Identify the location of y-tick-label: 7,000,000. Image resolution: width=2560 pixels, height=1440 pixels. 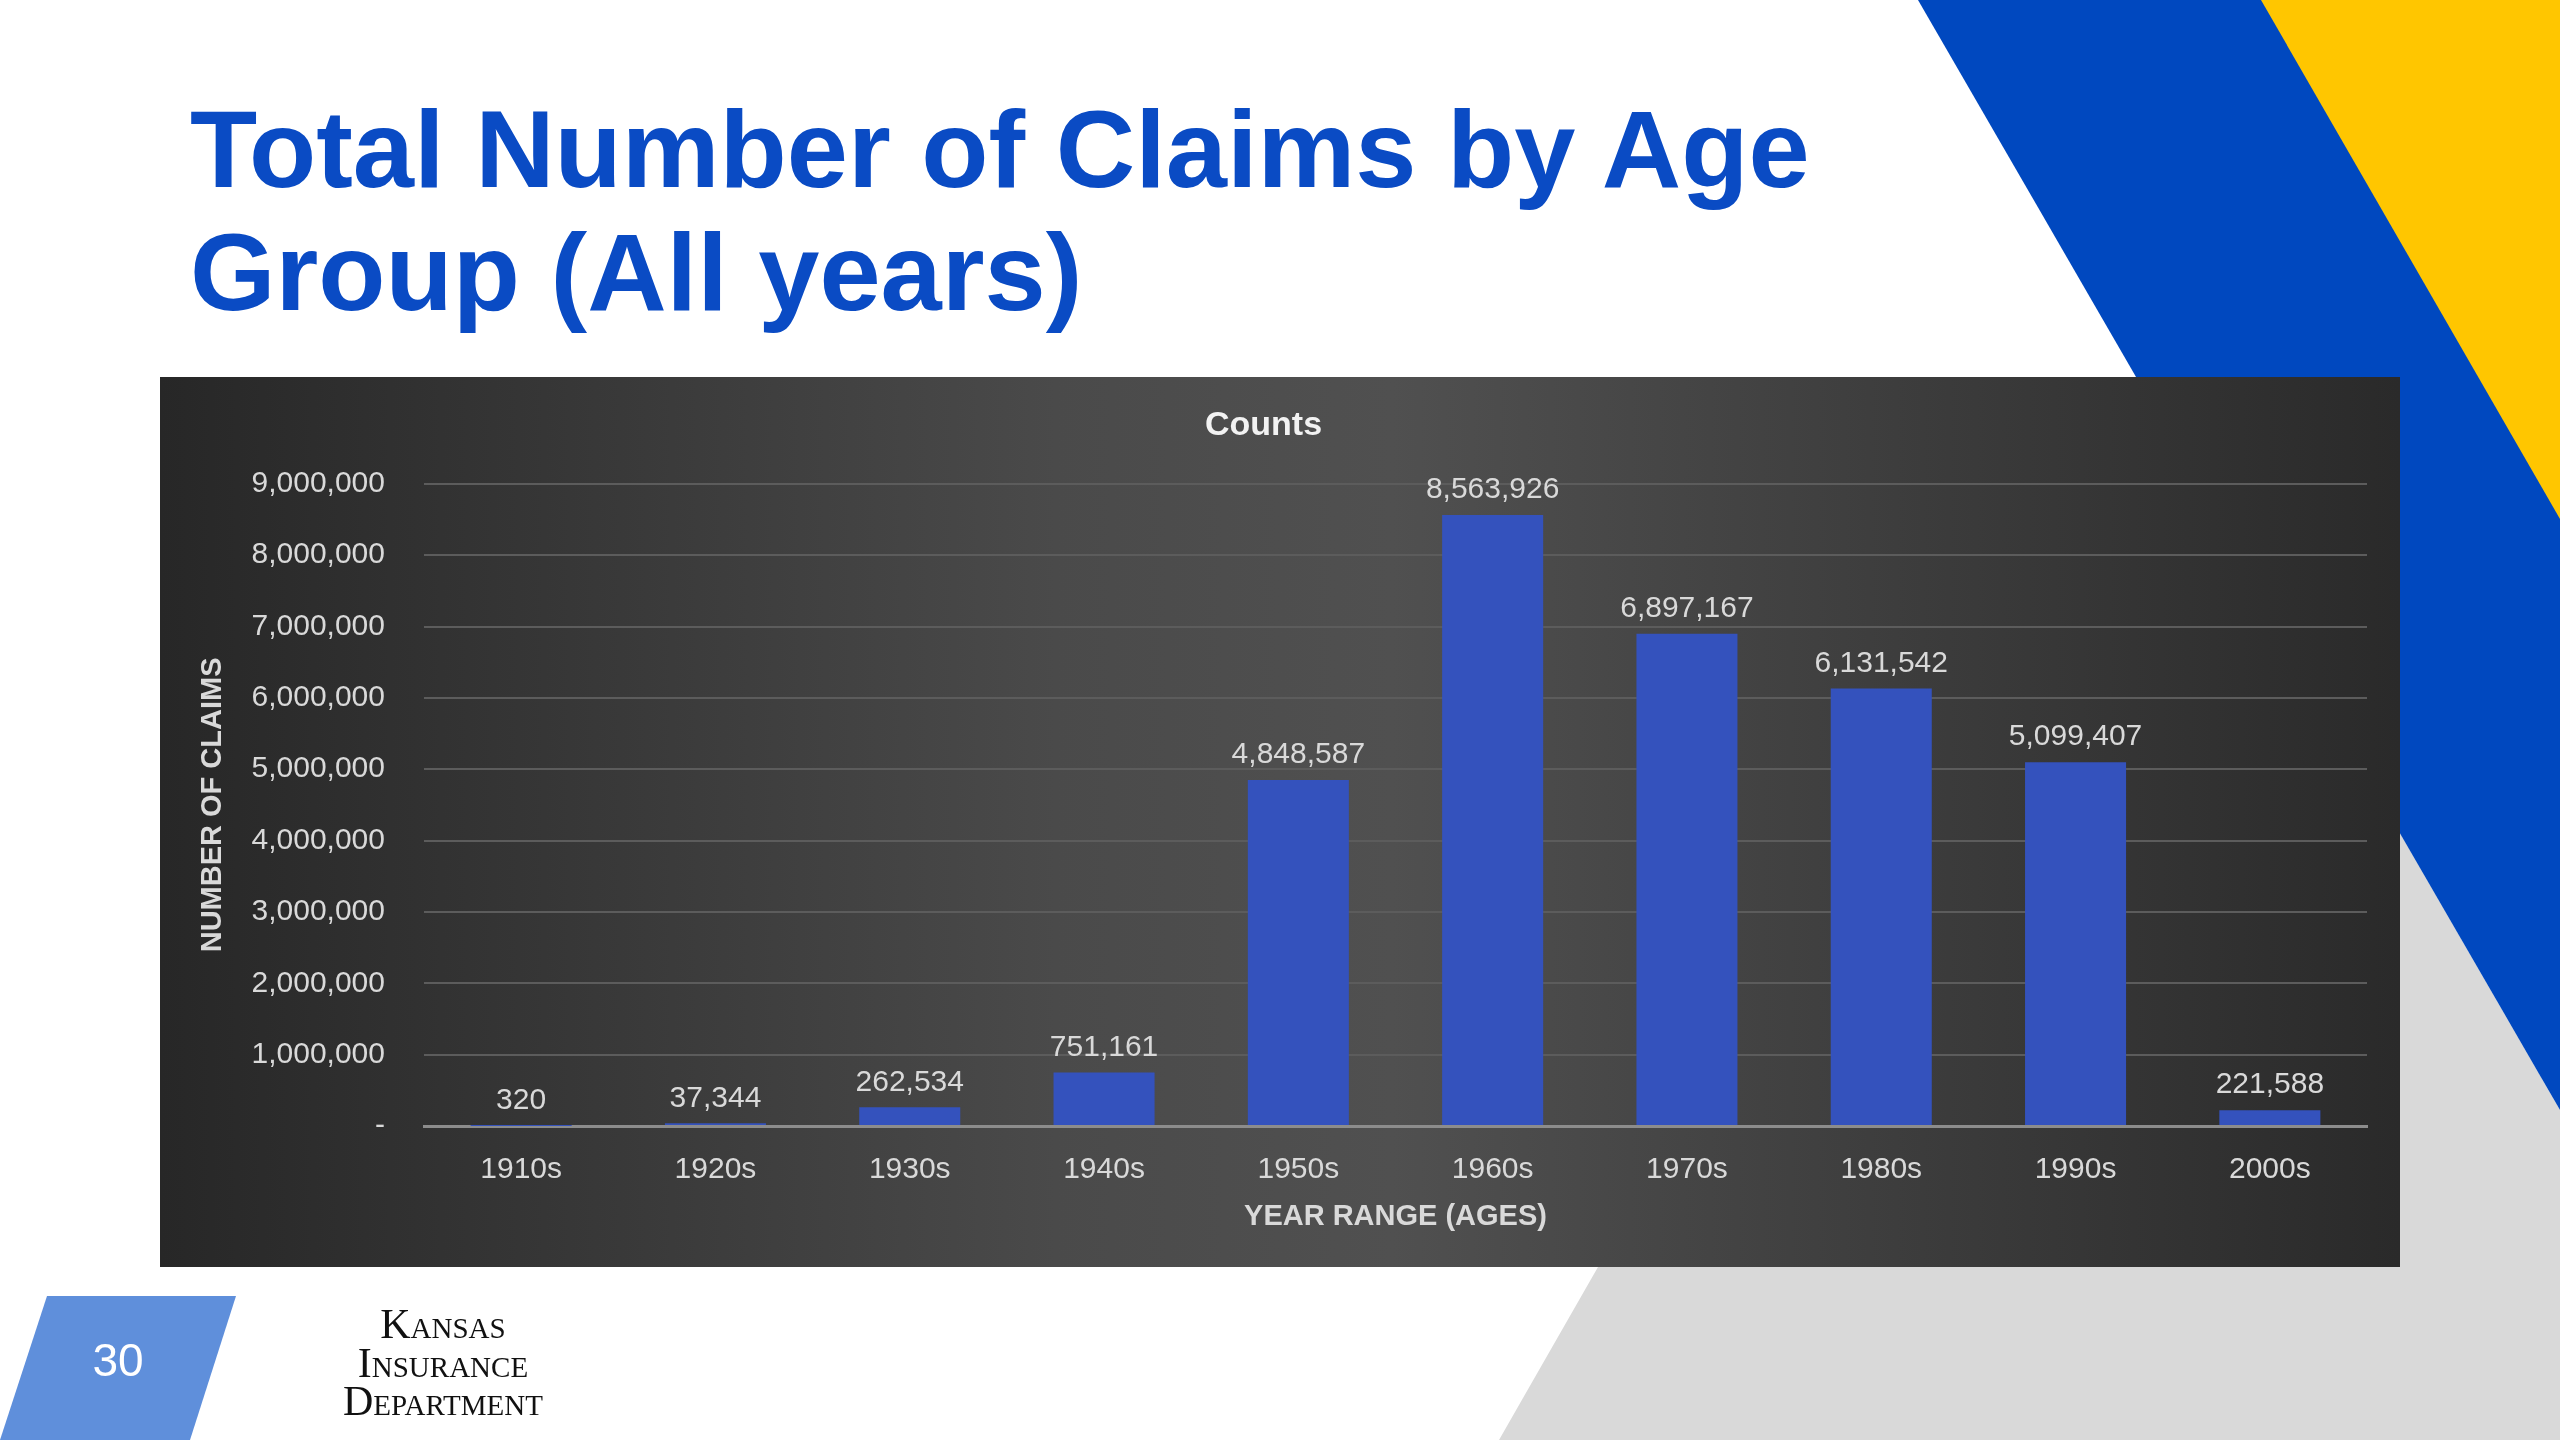
(318, 624).